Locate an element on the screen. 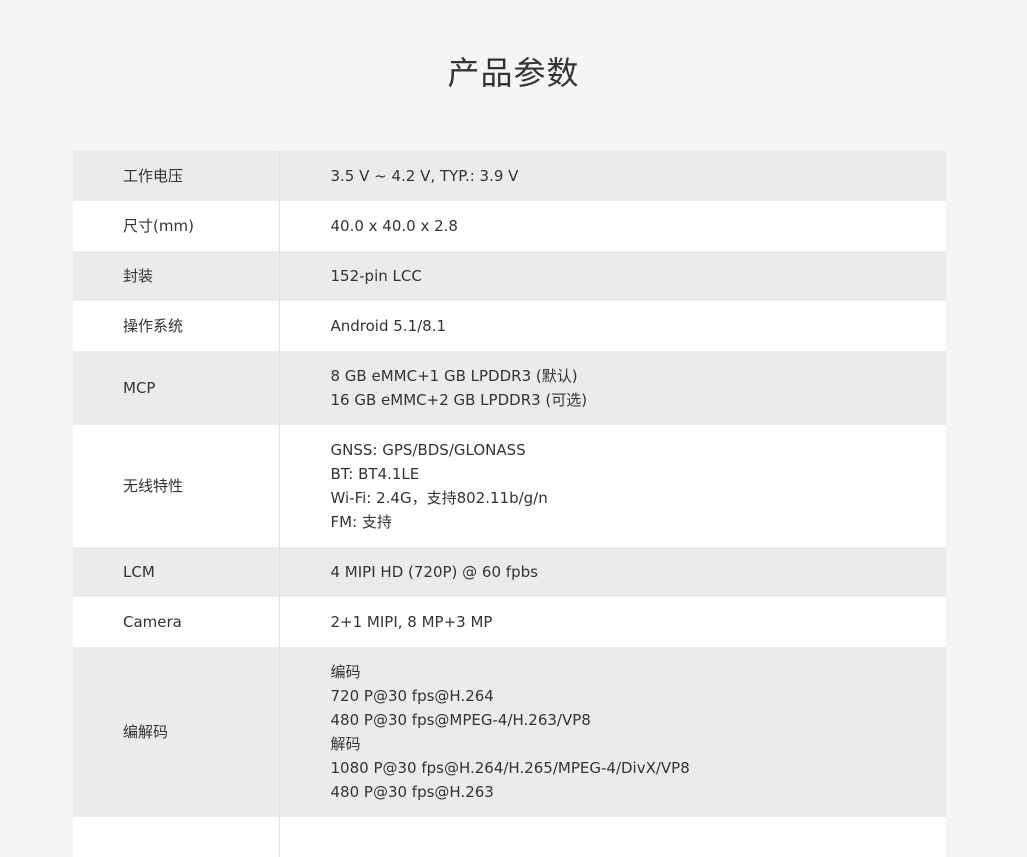 The width and height of the screenshot is (1027, 857). spec-row: 工作电压 3.5 V ~ 4.2 V, TYP.: 3.9 V is located at coordinates (509, 176).